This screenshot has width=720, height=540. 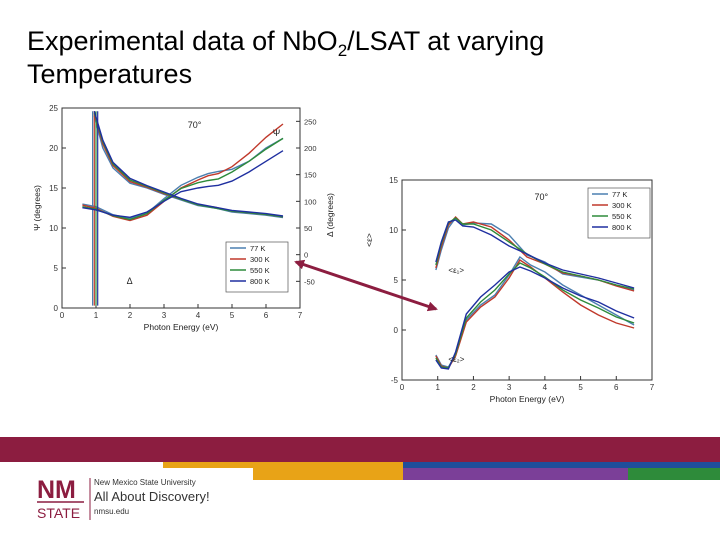 What do you see at coordinates (561, 465) in the screenshot?
I see `footer-band-blue` at bounding box center [561, 465].